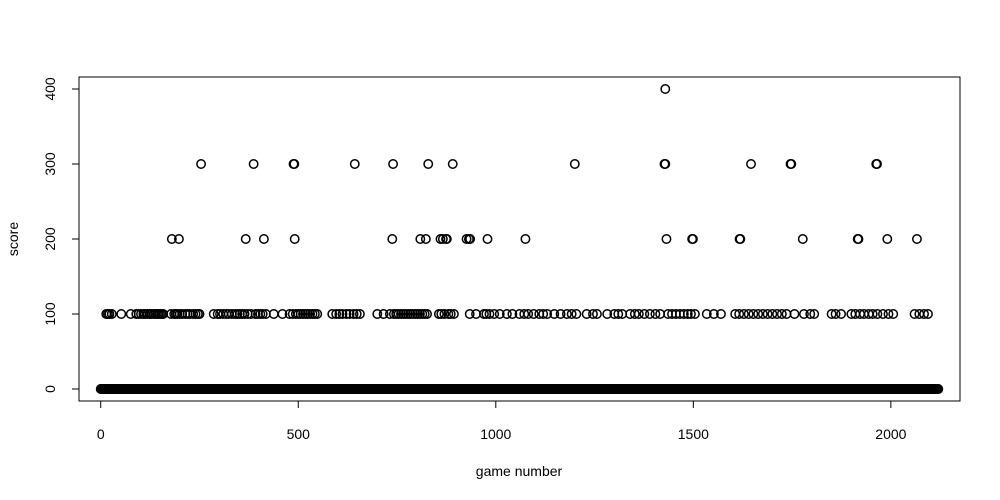 This screenshot has width=1000, height=500. Describe the element at coordinates (502, 421) in the screenshot. I see `x-axis: 0 500 1000 1500 2000` at that location.